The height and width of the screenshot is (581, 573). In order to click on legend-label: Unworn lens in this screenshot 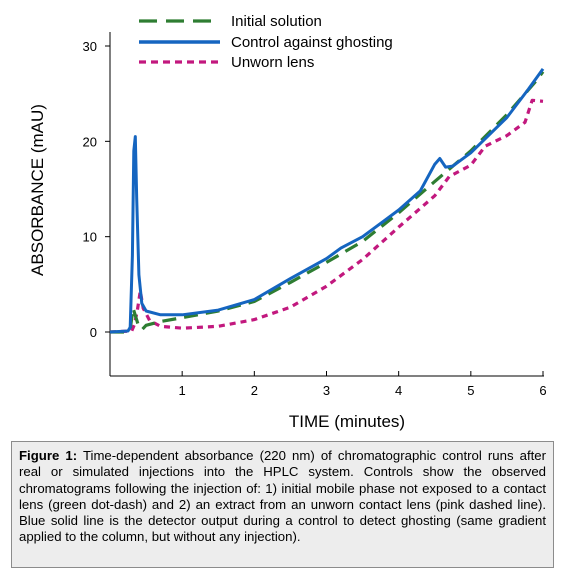, I will do `click(272, 62)`.